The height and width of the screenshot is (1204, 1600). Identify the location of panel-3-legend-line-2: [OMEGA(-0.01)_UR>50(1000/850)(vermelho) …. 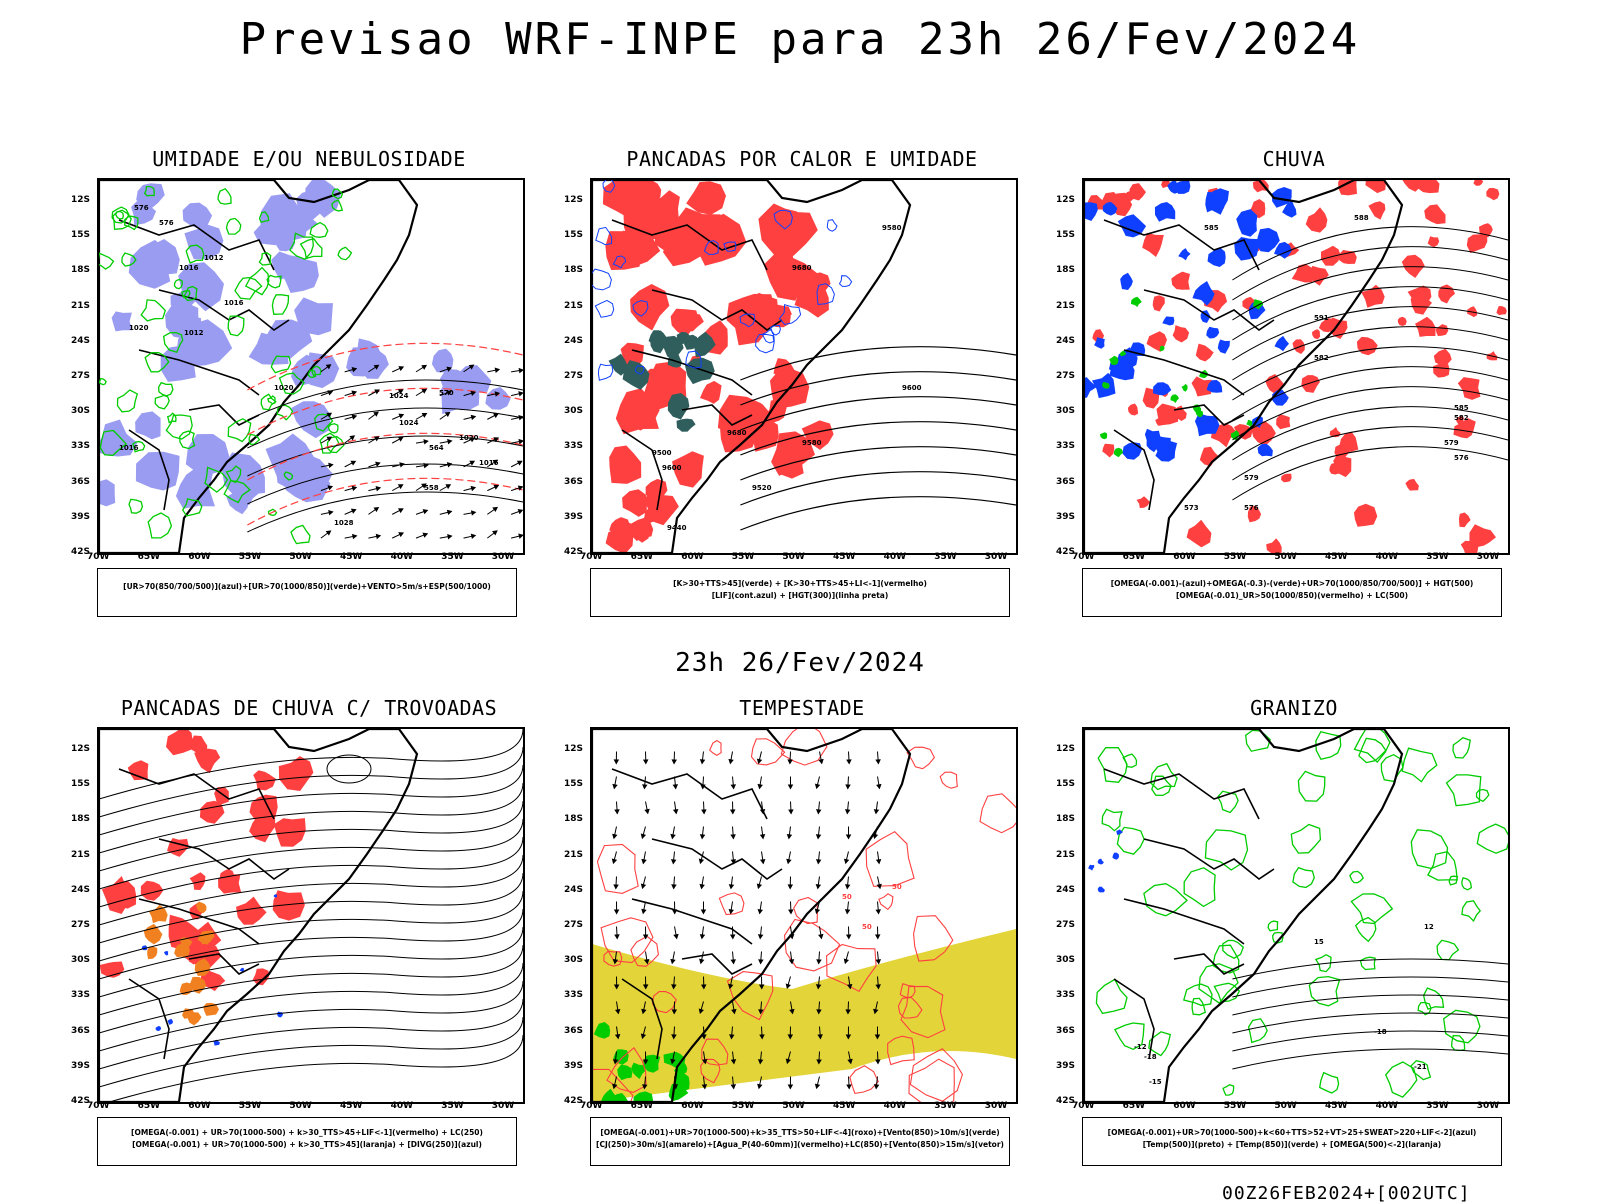
(1292, 596).